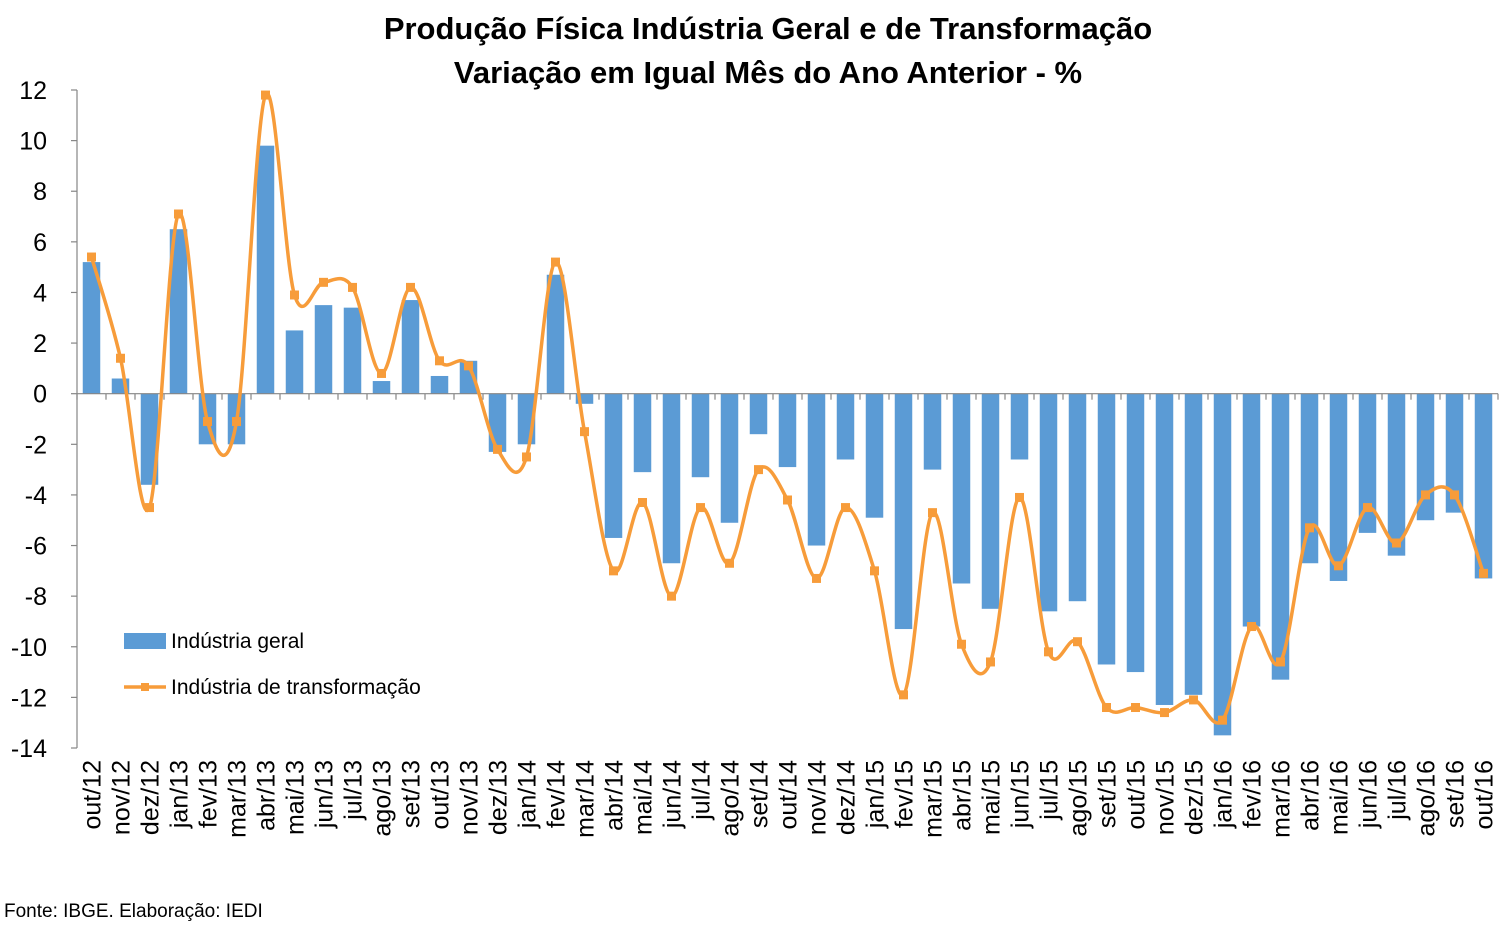  Describe the element at coordinates (40, 395) in the screenshot. I see `y-tick-label: 0` at that location.